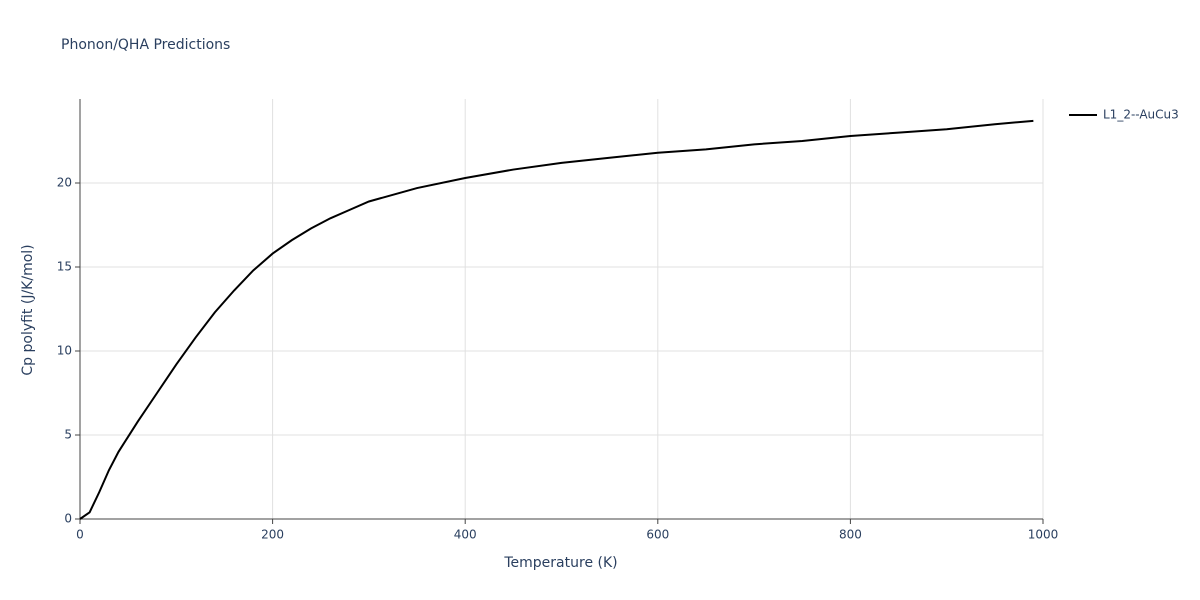 The width and height of the screenshot is (1200, 600). I want to click on legend-label: L1_2--AuCu3, so click(1141, 115).